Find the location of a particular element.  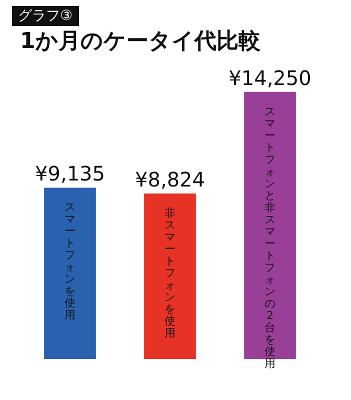

data-label: ¥14,250 is located at coordinates (270, 78).